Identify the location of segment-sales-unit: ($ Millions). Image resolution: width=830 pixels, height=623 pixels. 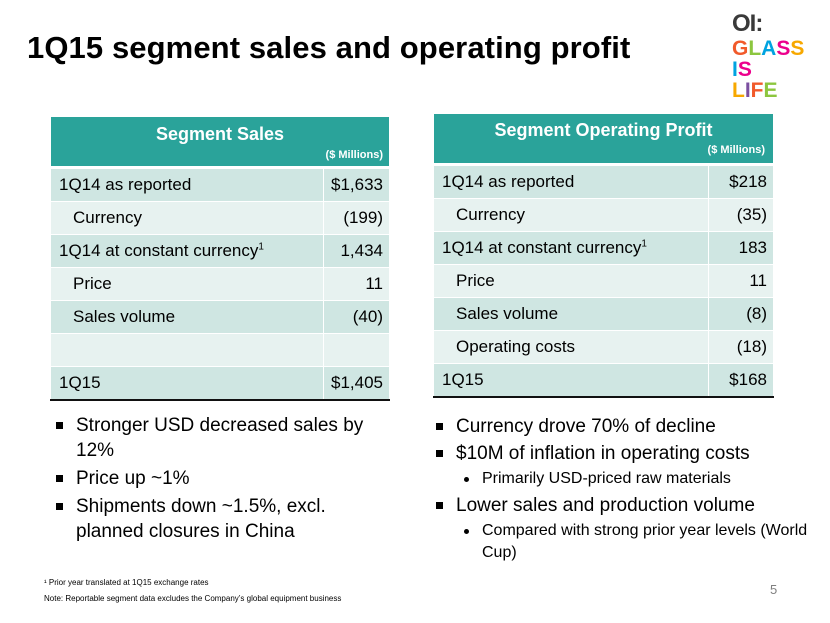
(354, 155).